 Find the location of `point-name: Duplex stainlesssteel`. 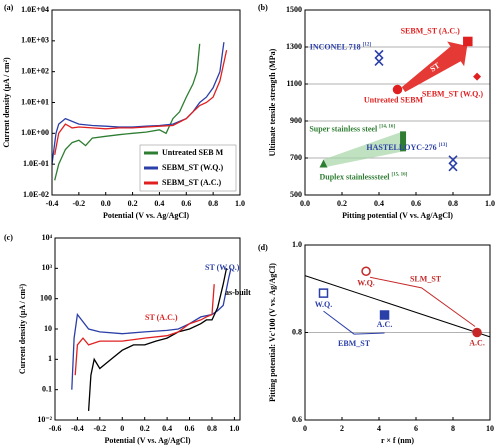

point-name: Duplex stainlesssteel is located at coordinates (355, 176).